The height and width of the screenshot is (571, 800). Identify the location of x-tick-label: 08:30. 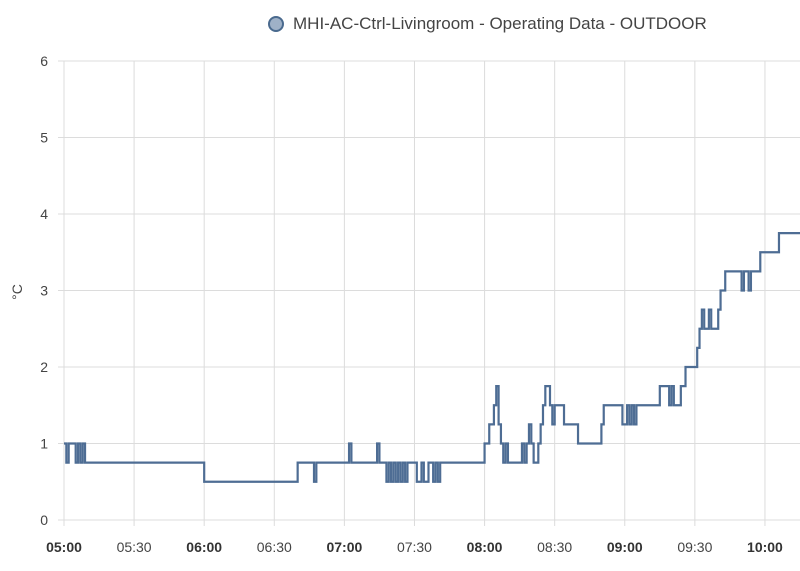
(554, 547).